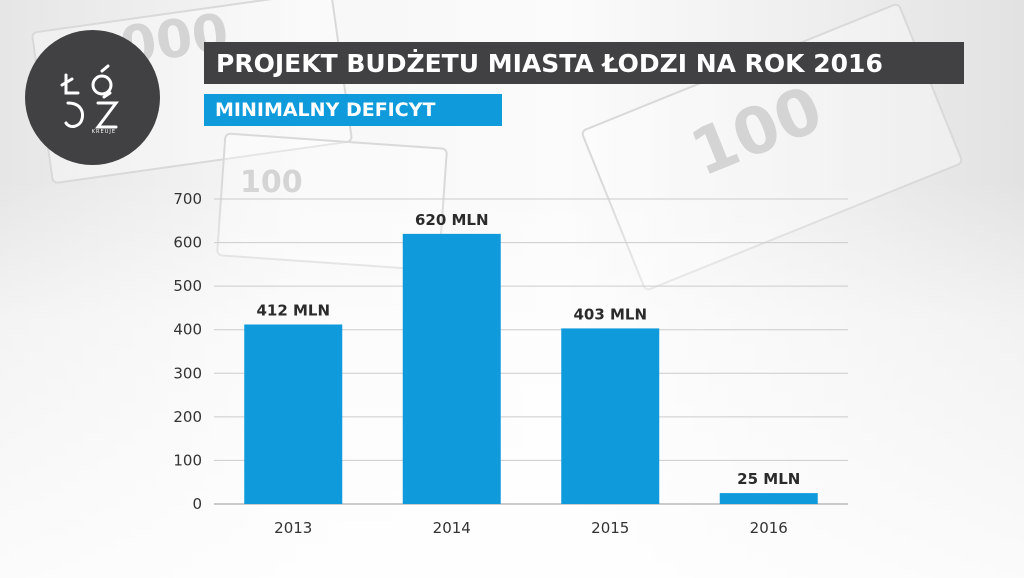 The width and height of the screenshot is (1024, 578). I want to click on lodz-logo-icon, so click(89, 96).